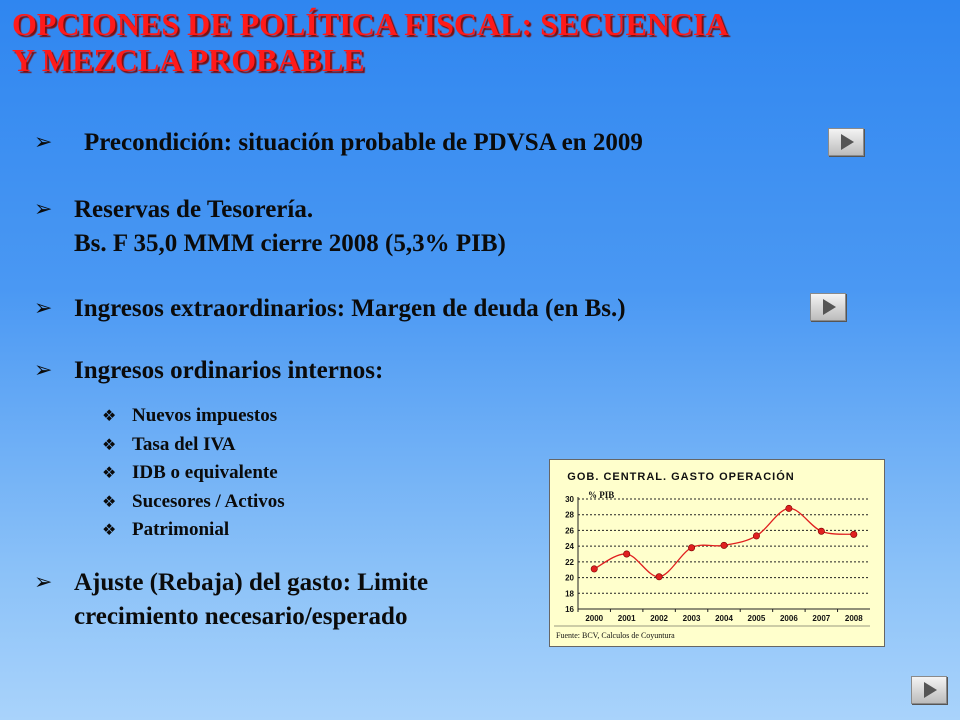  I want to click on y-tick-label: 30, so click(569, 499).